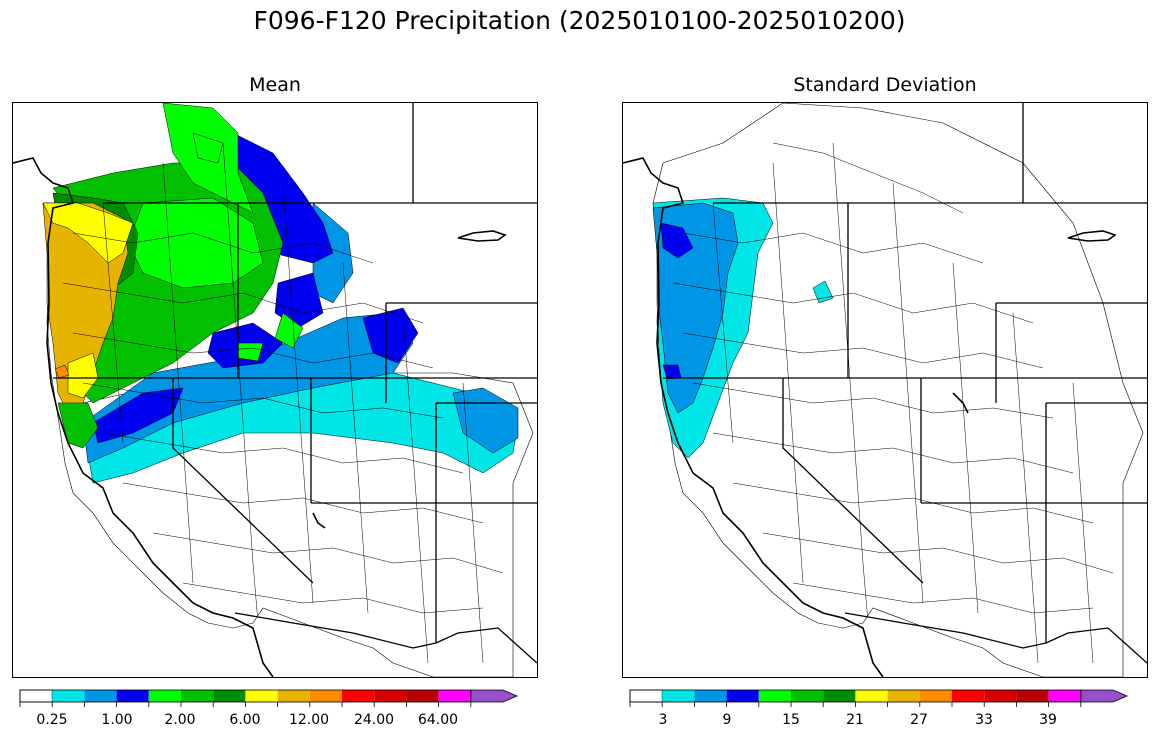  I want to click on mean-colorbar-tick-label: 6.00, so click(244, 720).